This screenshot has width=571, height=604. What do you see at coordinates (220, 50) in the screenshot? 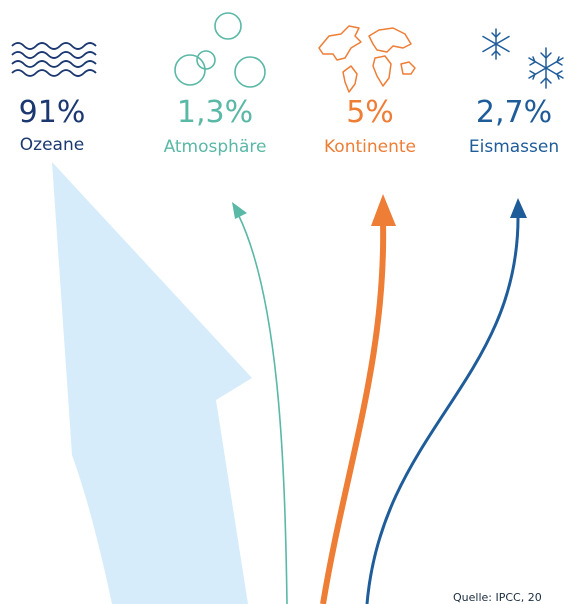
I see `bubbles-icon` at bounding box center [220, 50].